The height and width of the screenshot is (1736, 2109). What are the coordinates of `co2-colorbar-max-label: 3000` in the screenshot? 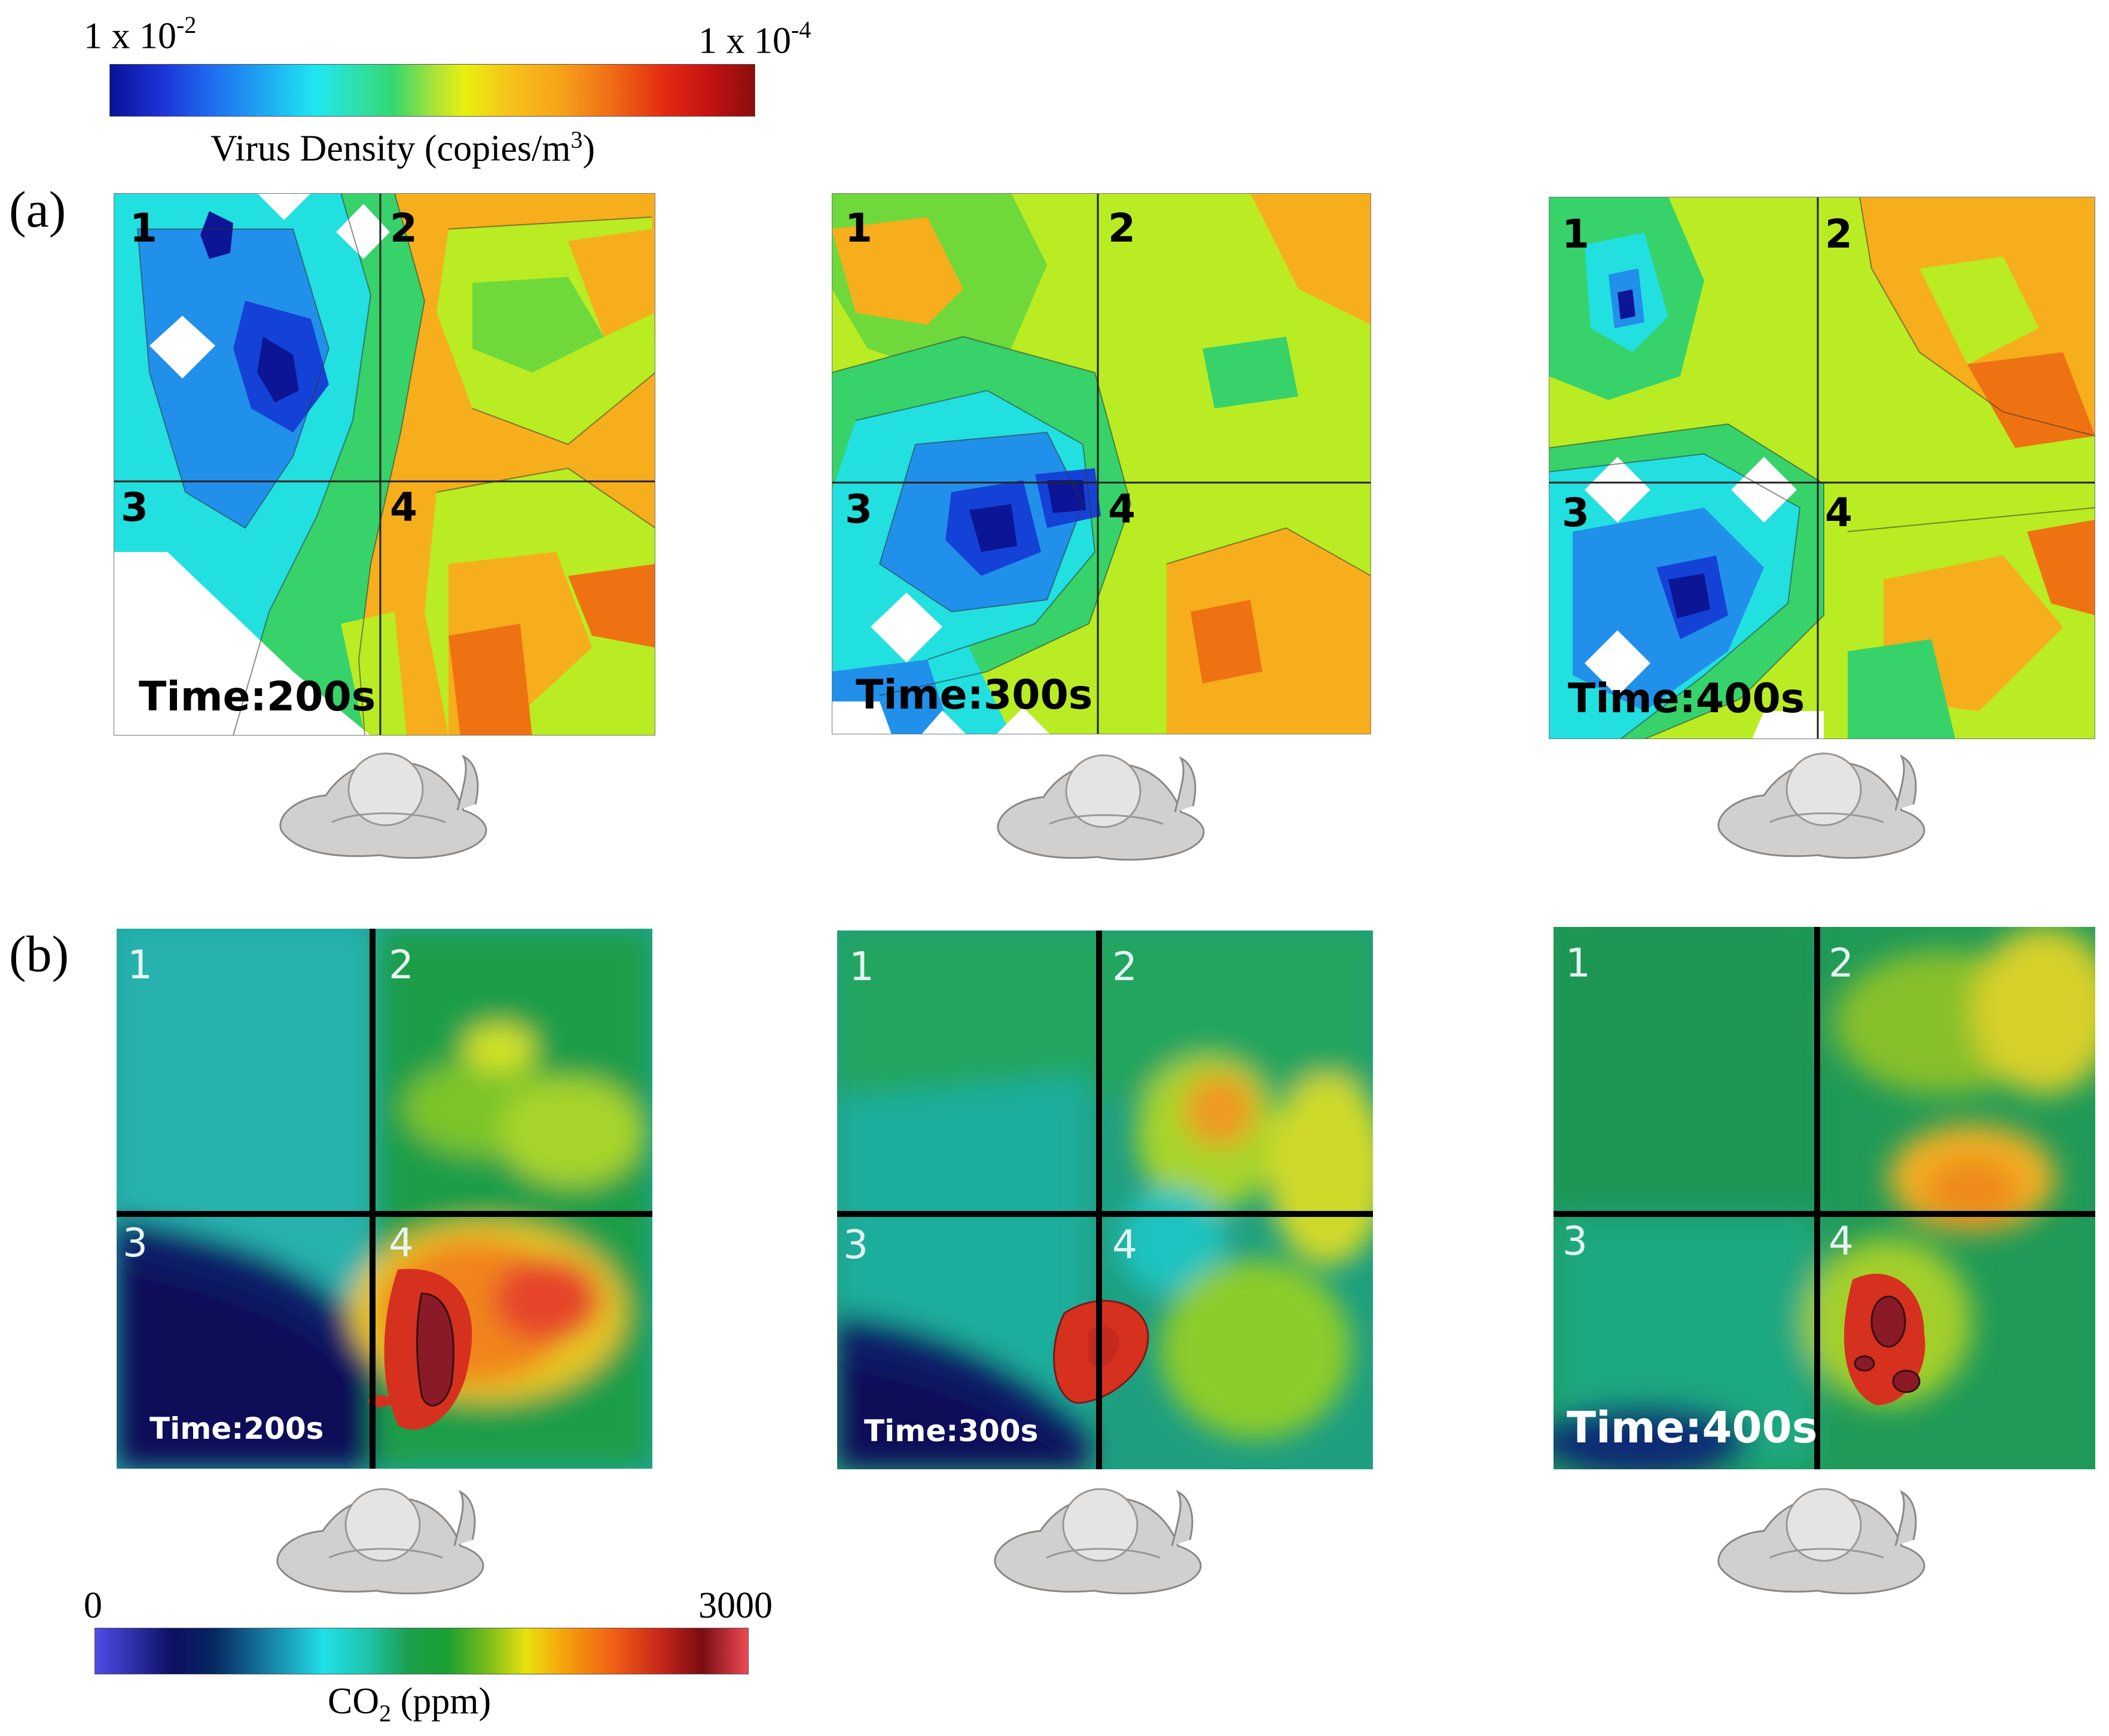 It's located at (735, 1606).